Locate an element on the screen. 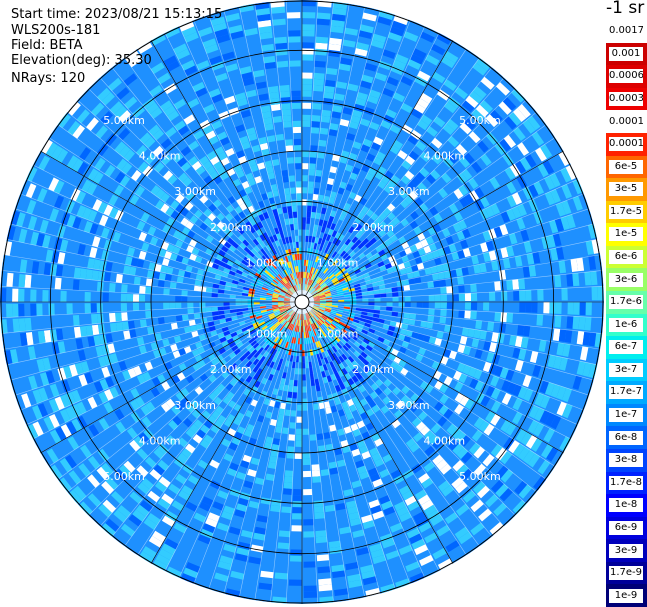  colorbar-swatch: 3e-7 is located at coordinates (626, 370).